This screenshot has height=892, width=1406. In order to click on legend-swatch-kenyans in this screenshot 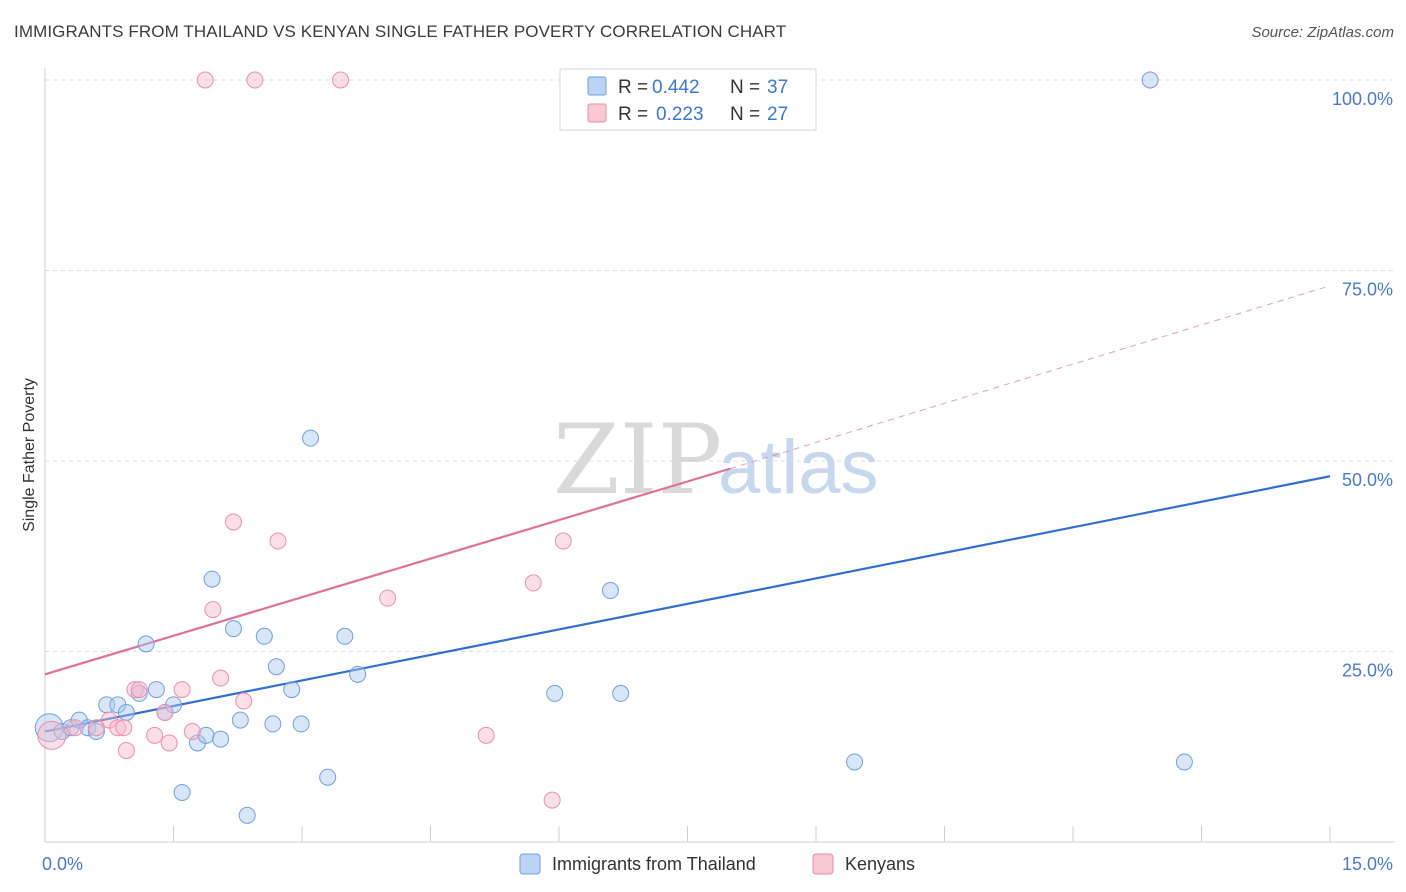, I will do `click(597, 113)`.